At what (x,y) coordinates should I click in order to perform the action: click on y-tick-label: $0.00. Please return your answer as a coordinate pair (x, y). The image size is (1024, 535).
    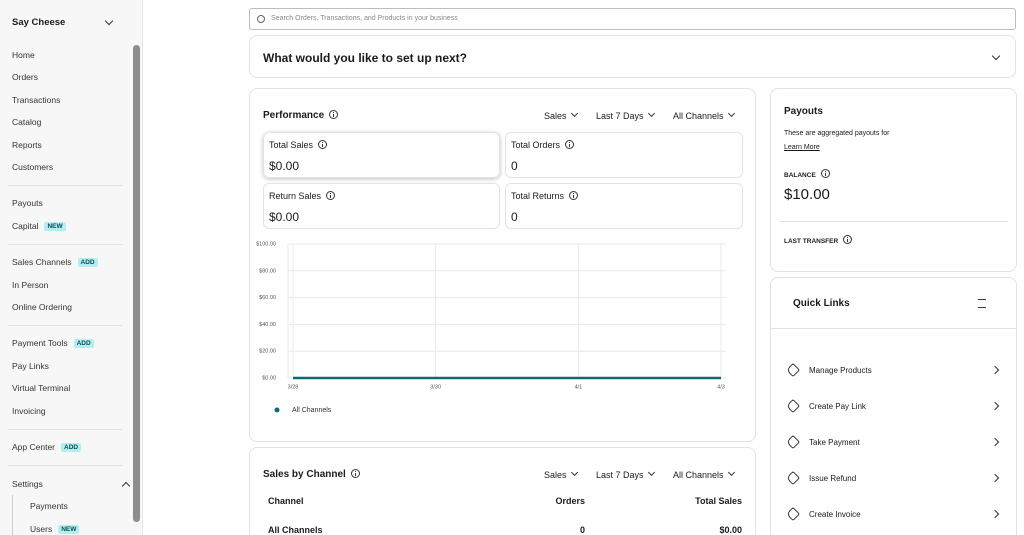
    Looking at the image, I should click on (269, 378).